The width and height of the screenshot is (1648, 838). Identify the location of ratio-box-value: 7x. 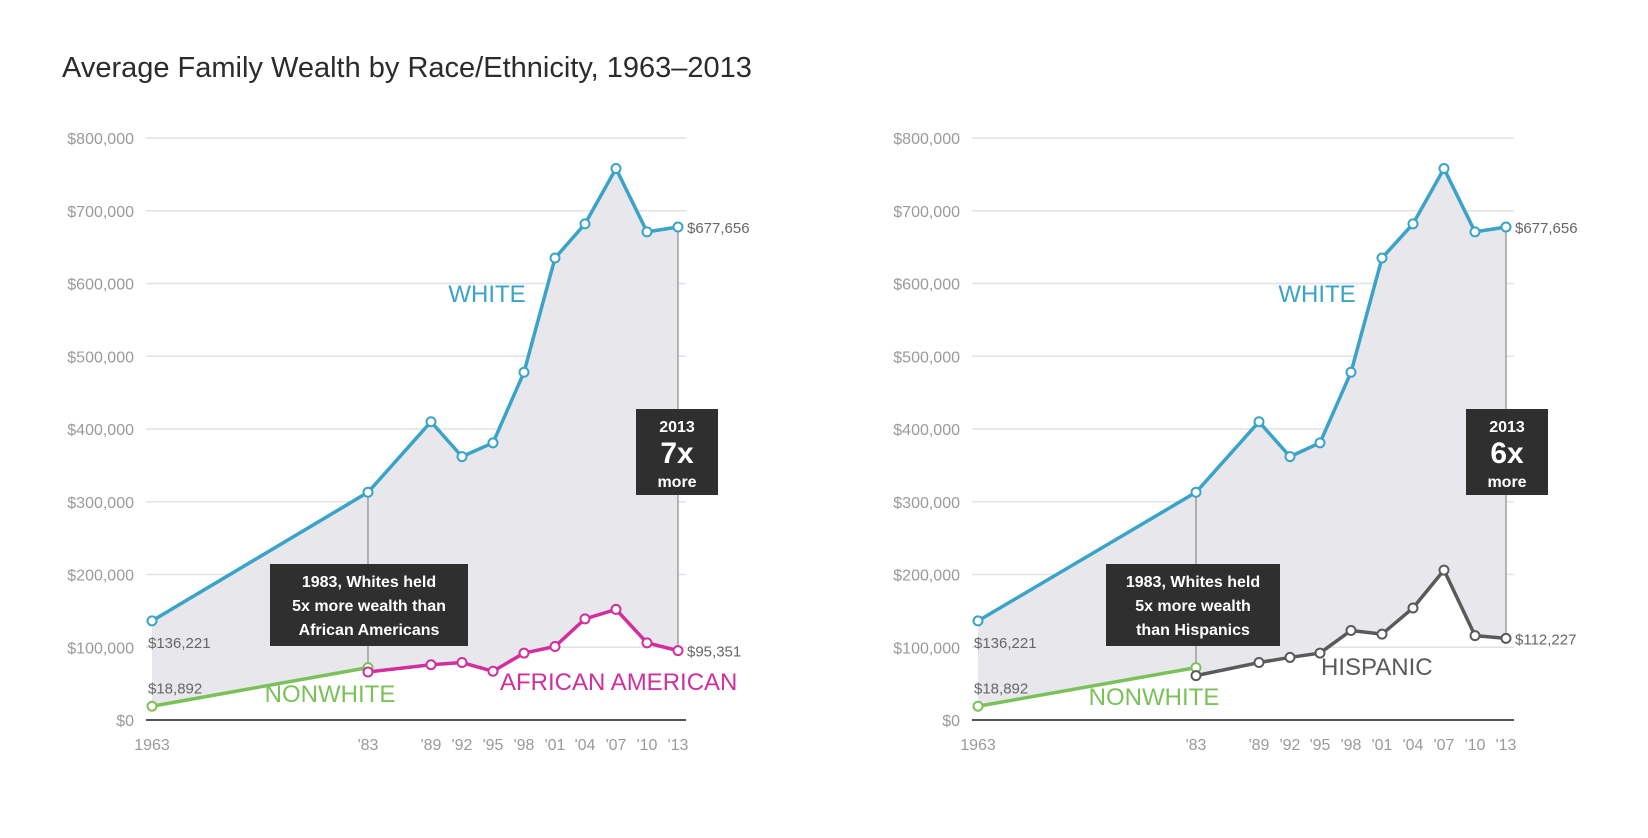
(677, 453).